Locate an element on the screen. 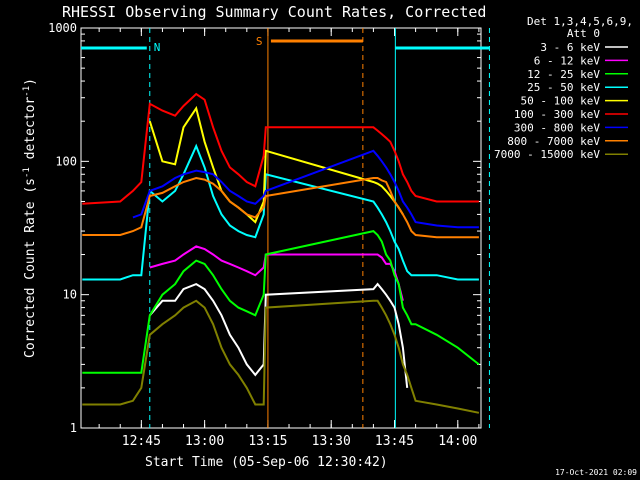 The image size is (640, 480). legend-label-3: 25 - 50 keV is located at coordinates (563, 87).